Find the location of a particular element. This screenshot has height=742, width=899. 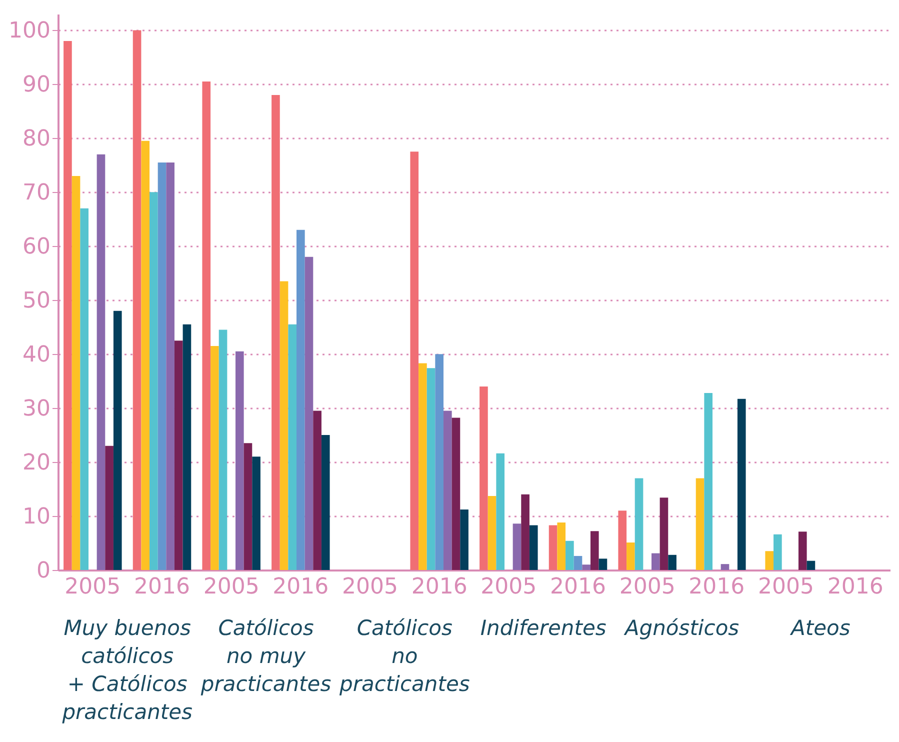

text: Muy buenos católicos + Católicos practicantes is located at coordinates (127, 670).